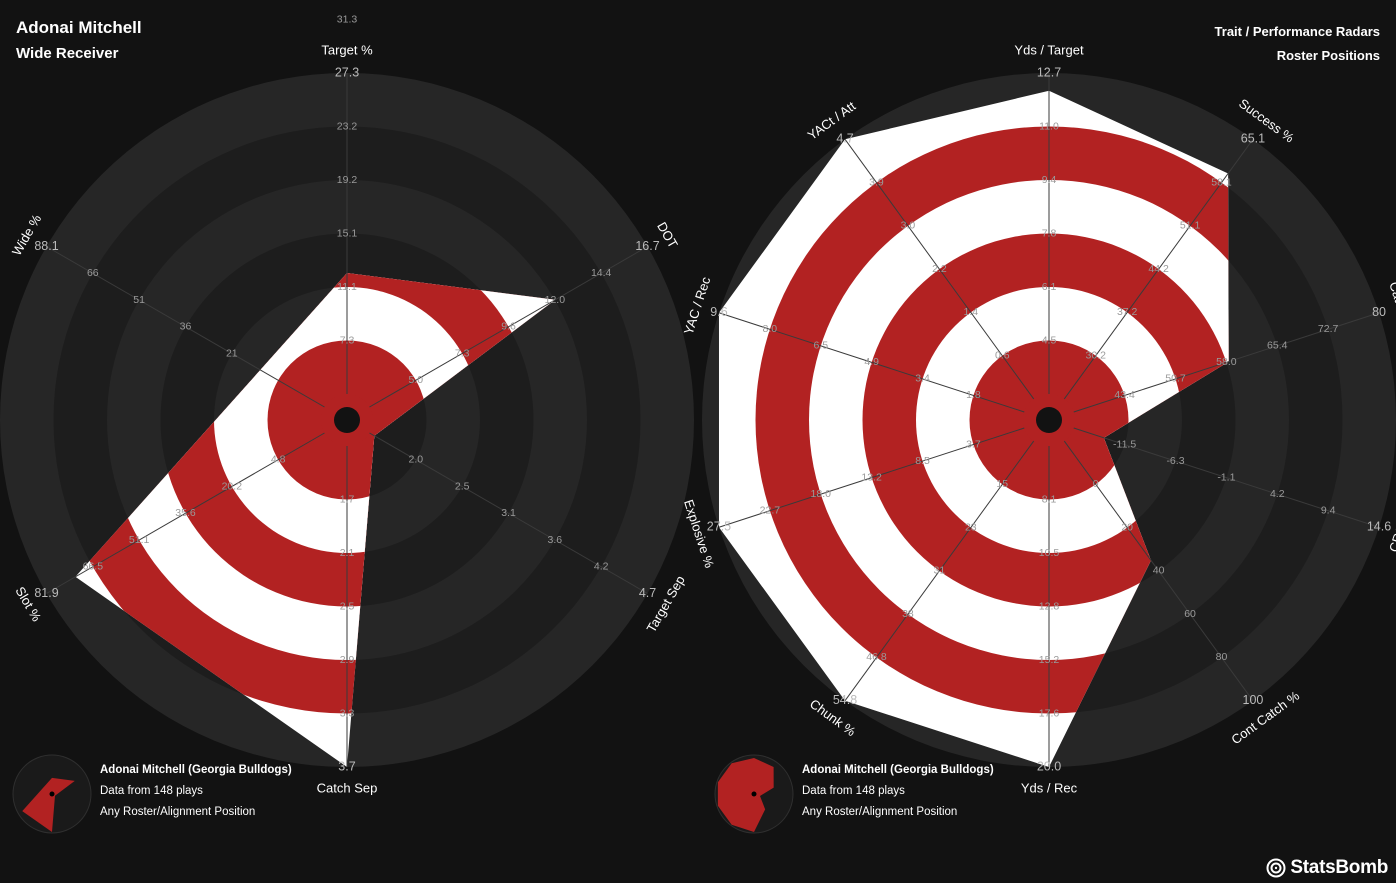  I want to click on tick-label: 4.9, so click(871, 362).